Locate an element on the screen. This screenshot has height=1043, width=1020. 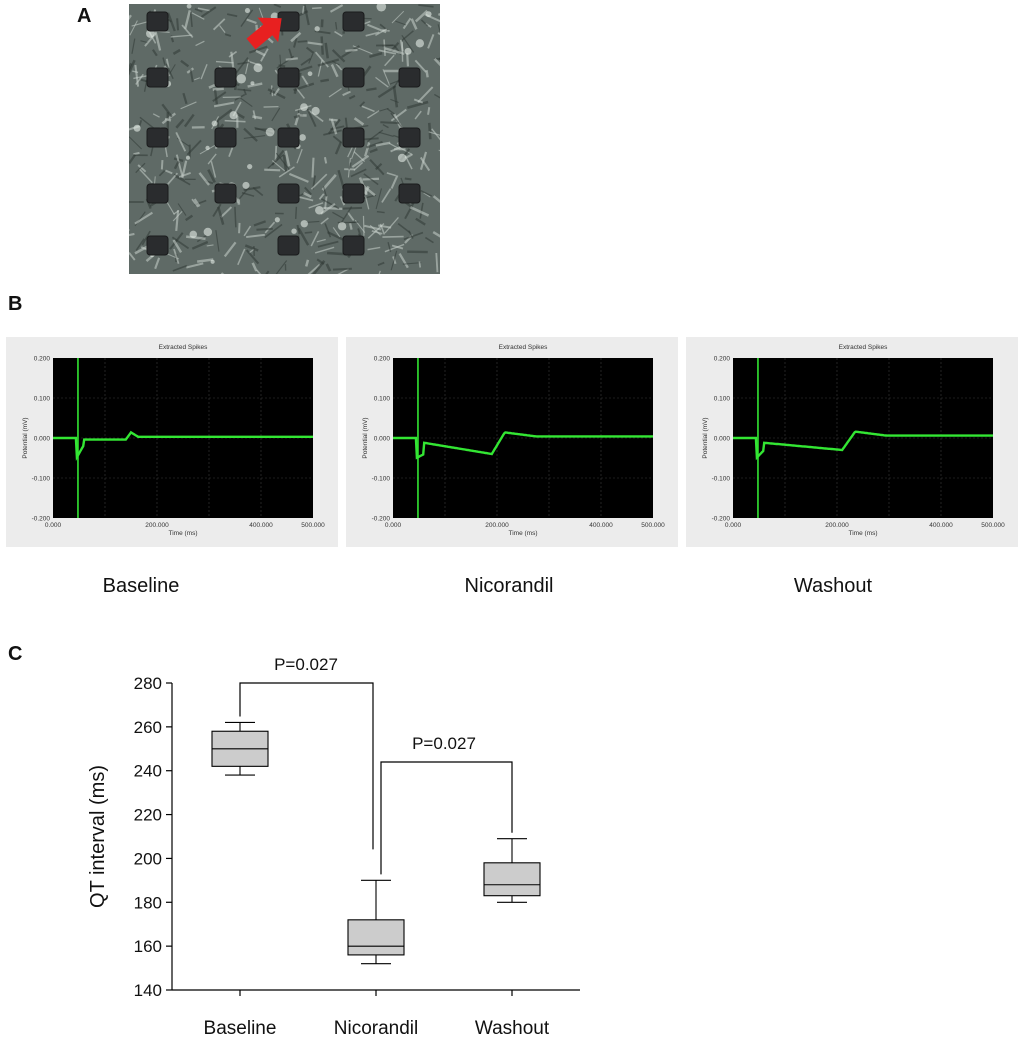
y-axis-label: QT interval (ms) is located at coordinates (98, 836).